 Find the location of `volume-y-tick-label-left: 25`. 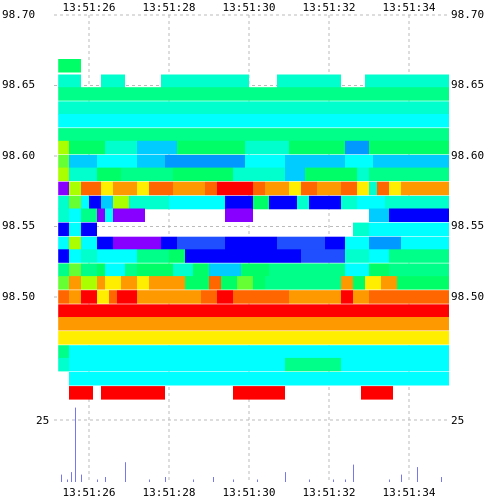

volume-y-tick-label-left: 25 is located at coordinates (42, 420).